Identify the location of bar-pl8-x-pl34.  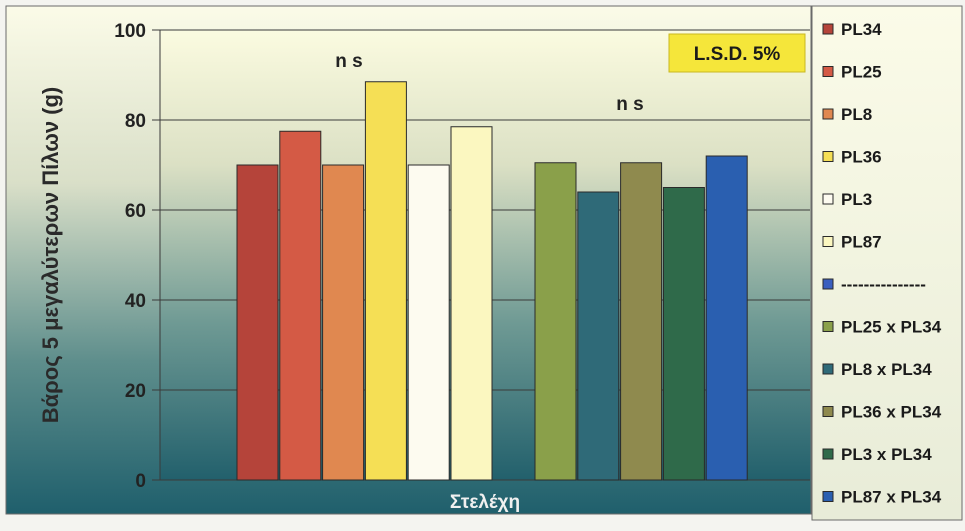
(598, 336).